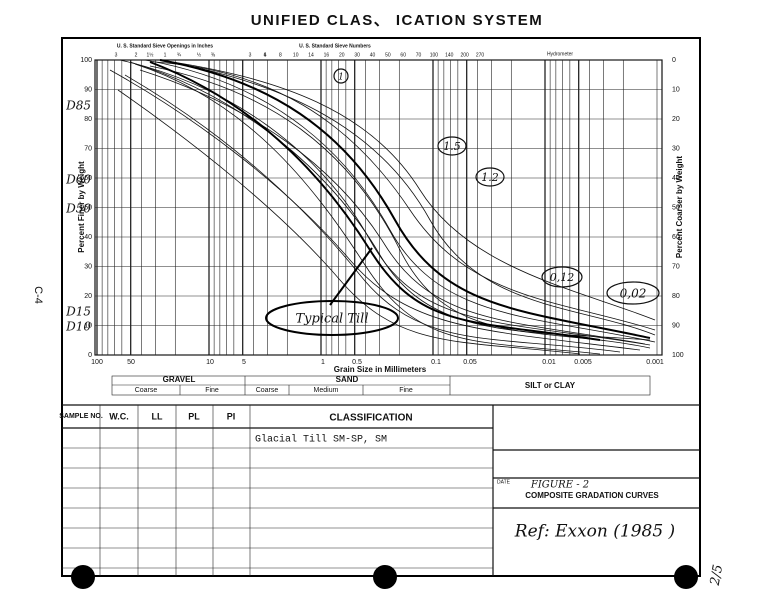 The height and width of the screenshot is (600, 775). I want to click on sieve-opening: 1½, so click(151, 54).